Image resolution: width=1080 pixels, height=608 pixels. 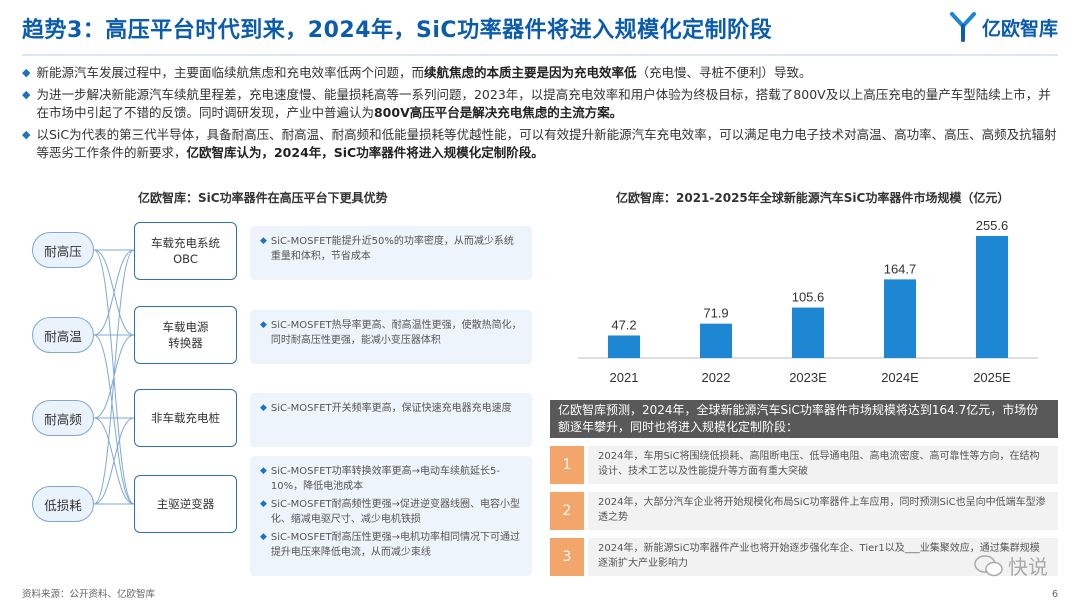 I want to click on forecast-item-number: 1, so click(x=567, y=465).